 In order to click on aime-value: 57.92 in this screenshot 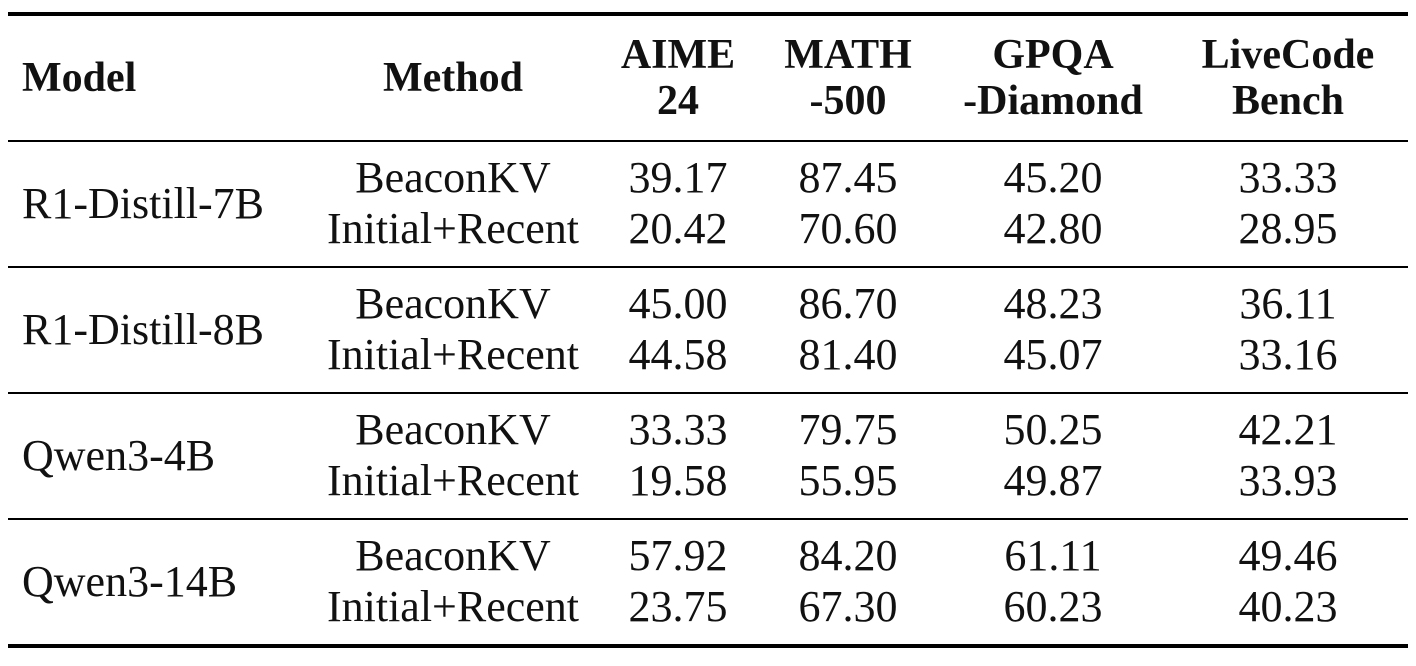, I will do `click(678, 555)`.